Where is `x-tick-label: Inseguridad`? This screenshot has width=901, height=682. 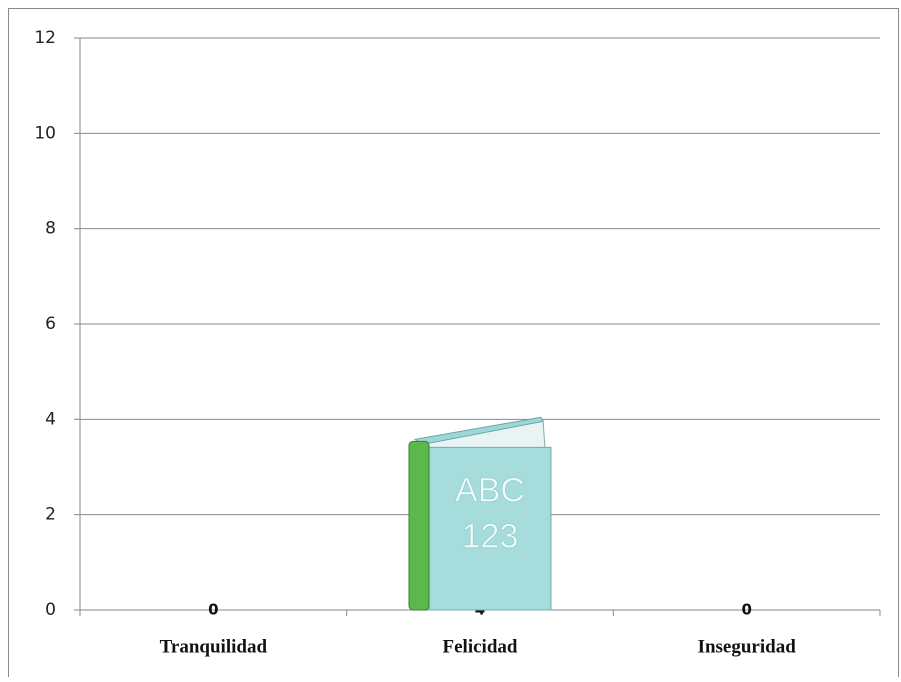 x-tick-label: Inseguridad is located at coordinates (747, 646).